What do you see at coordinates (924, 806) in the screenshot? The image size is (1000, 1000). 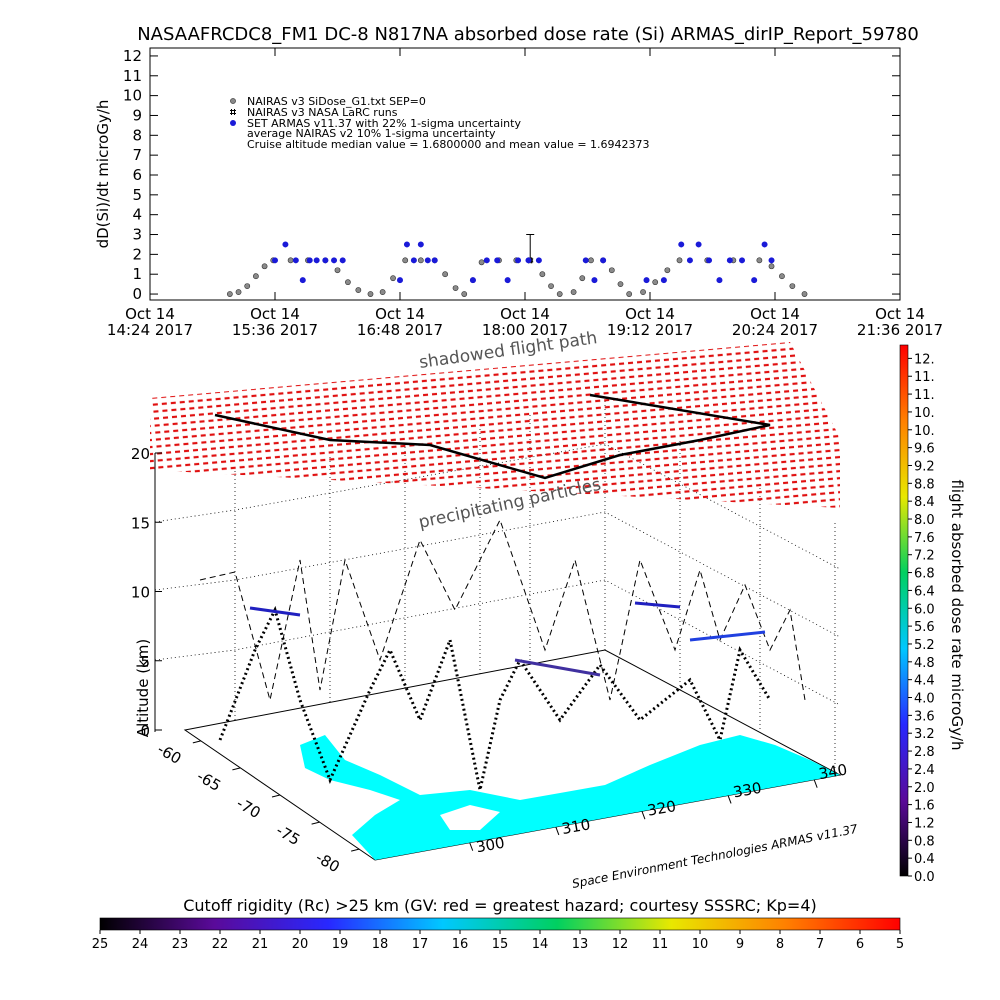 I see `colorbar-tick-label: 1.6` at bounding box center [924, 806].